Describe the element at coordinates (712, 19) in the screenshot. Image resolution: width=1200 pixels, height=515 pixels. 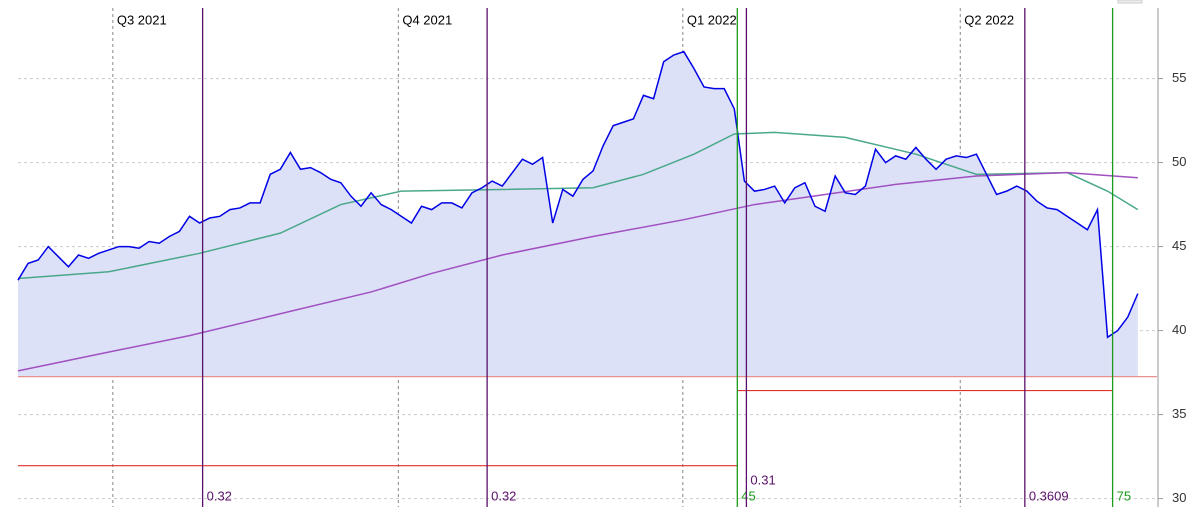
I see `quarter-label: Q1 2022` at that location.